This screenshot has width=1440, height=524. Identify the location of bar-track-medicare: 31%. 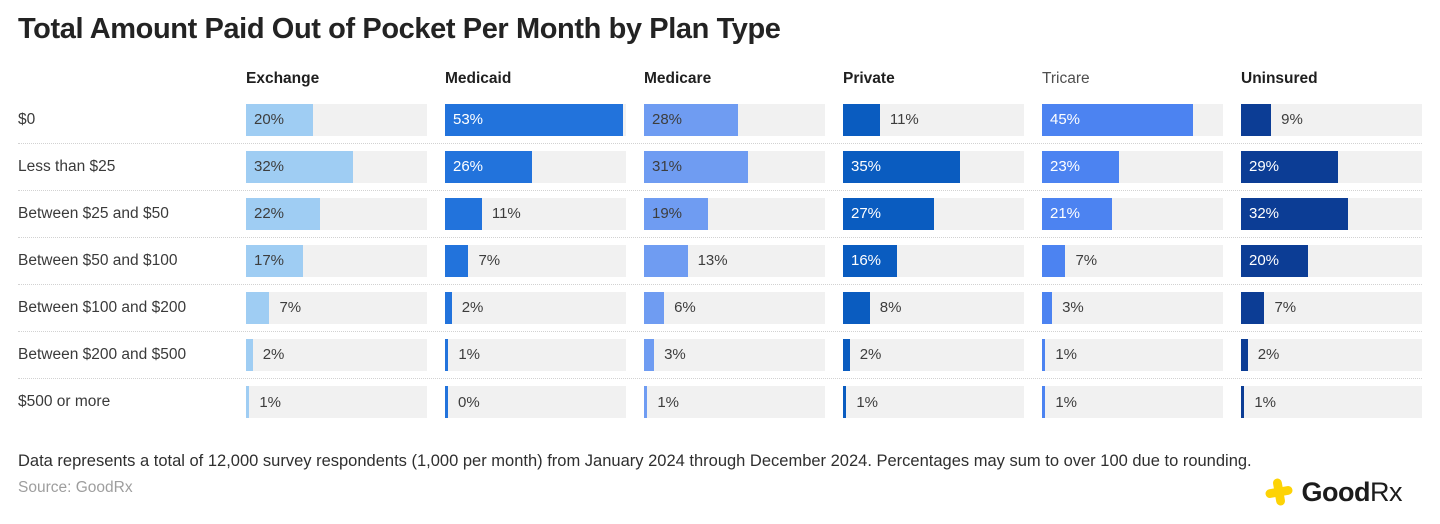
(734, 166).